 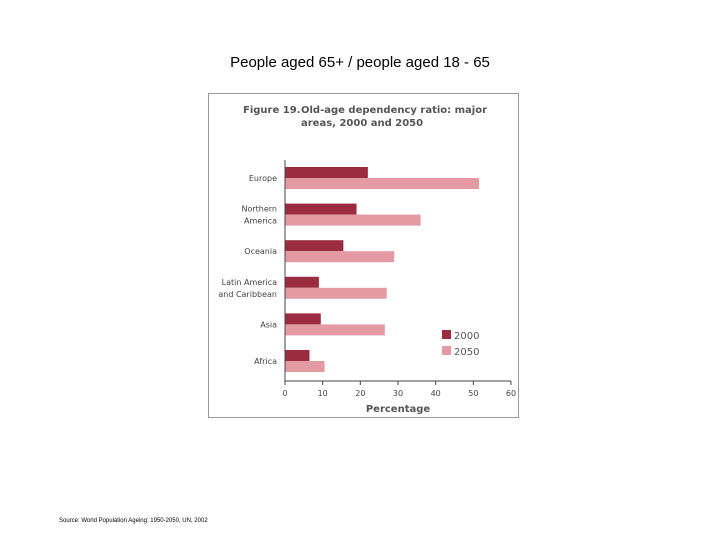 What do you see at coordinates (362, 123) in the screenshot?
I see `figure-title-line-2: areas, 2000 and 2050` at bounding box center [362, 123].